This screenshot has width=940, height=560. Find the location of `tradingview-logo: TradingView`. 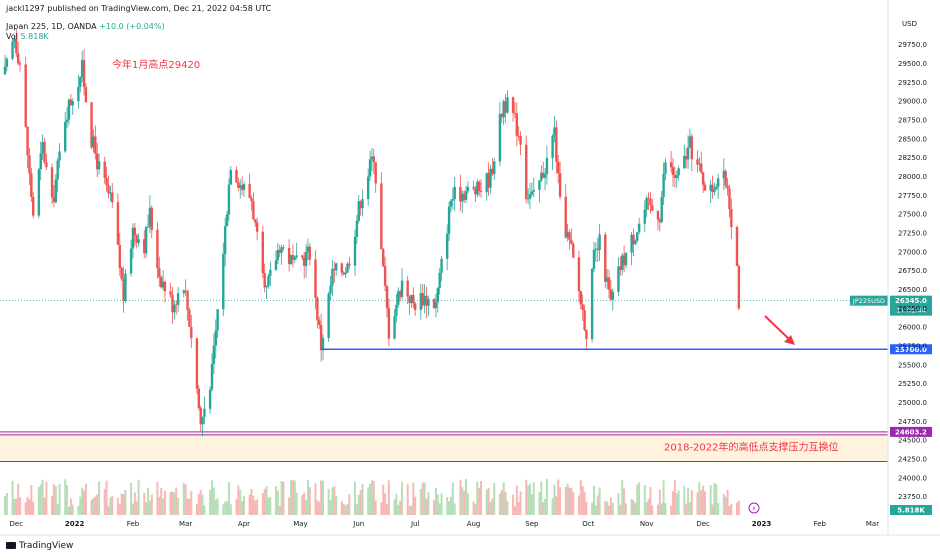

tradingview-logo: TradingView is located at coordinates (39, 546).